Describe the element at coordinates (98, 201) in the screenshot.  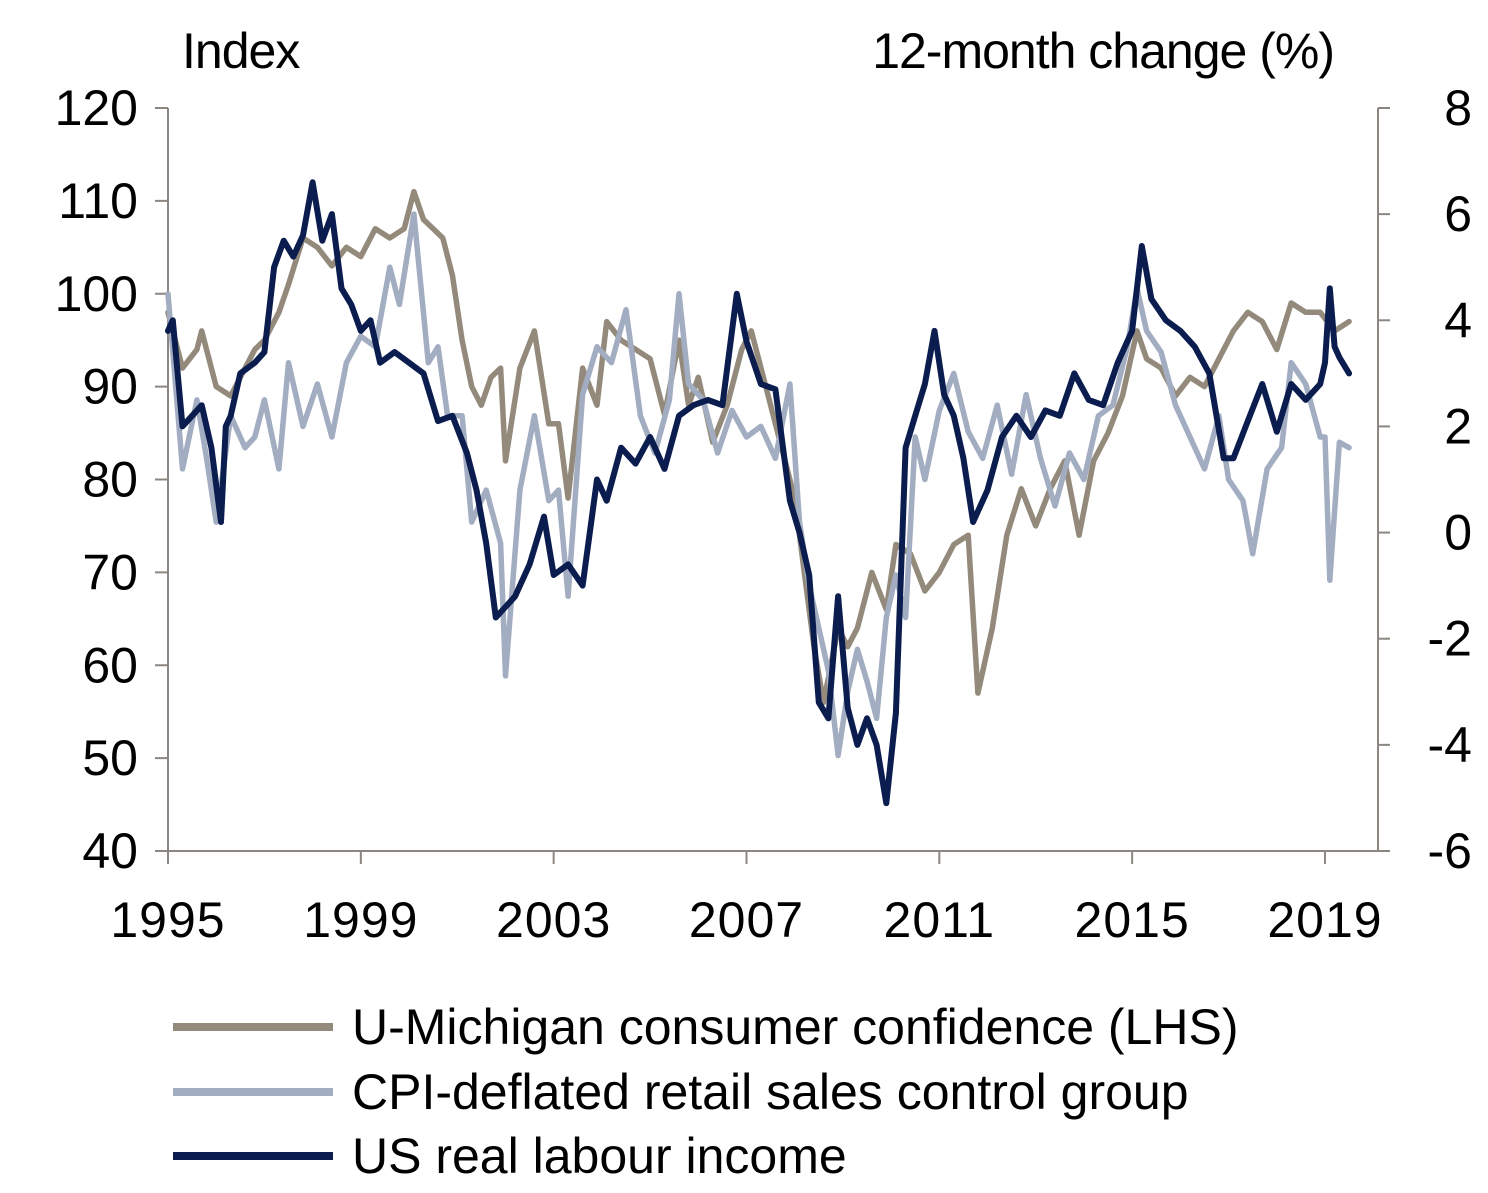
I see `left-tick-label: 110` at that location.